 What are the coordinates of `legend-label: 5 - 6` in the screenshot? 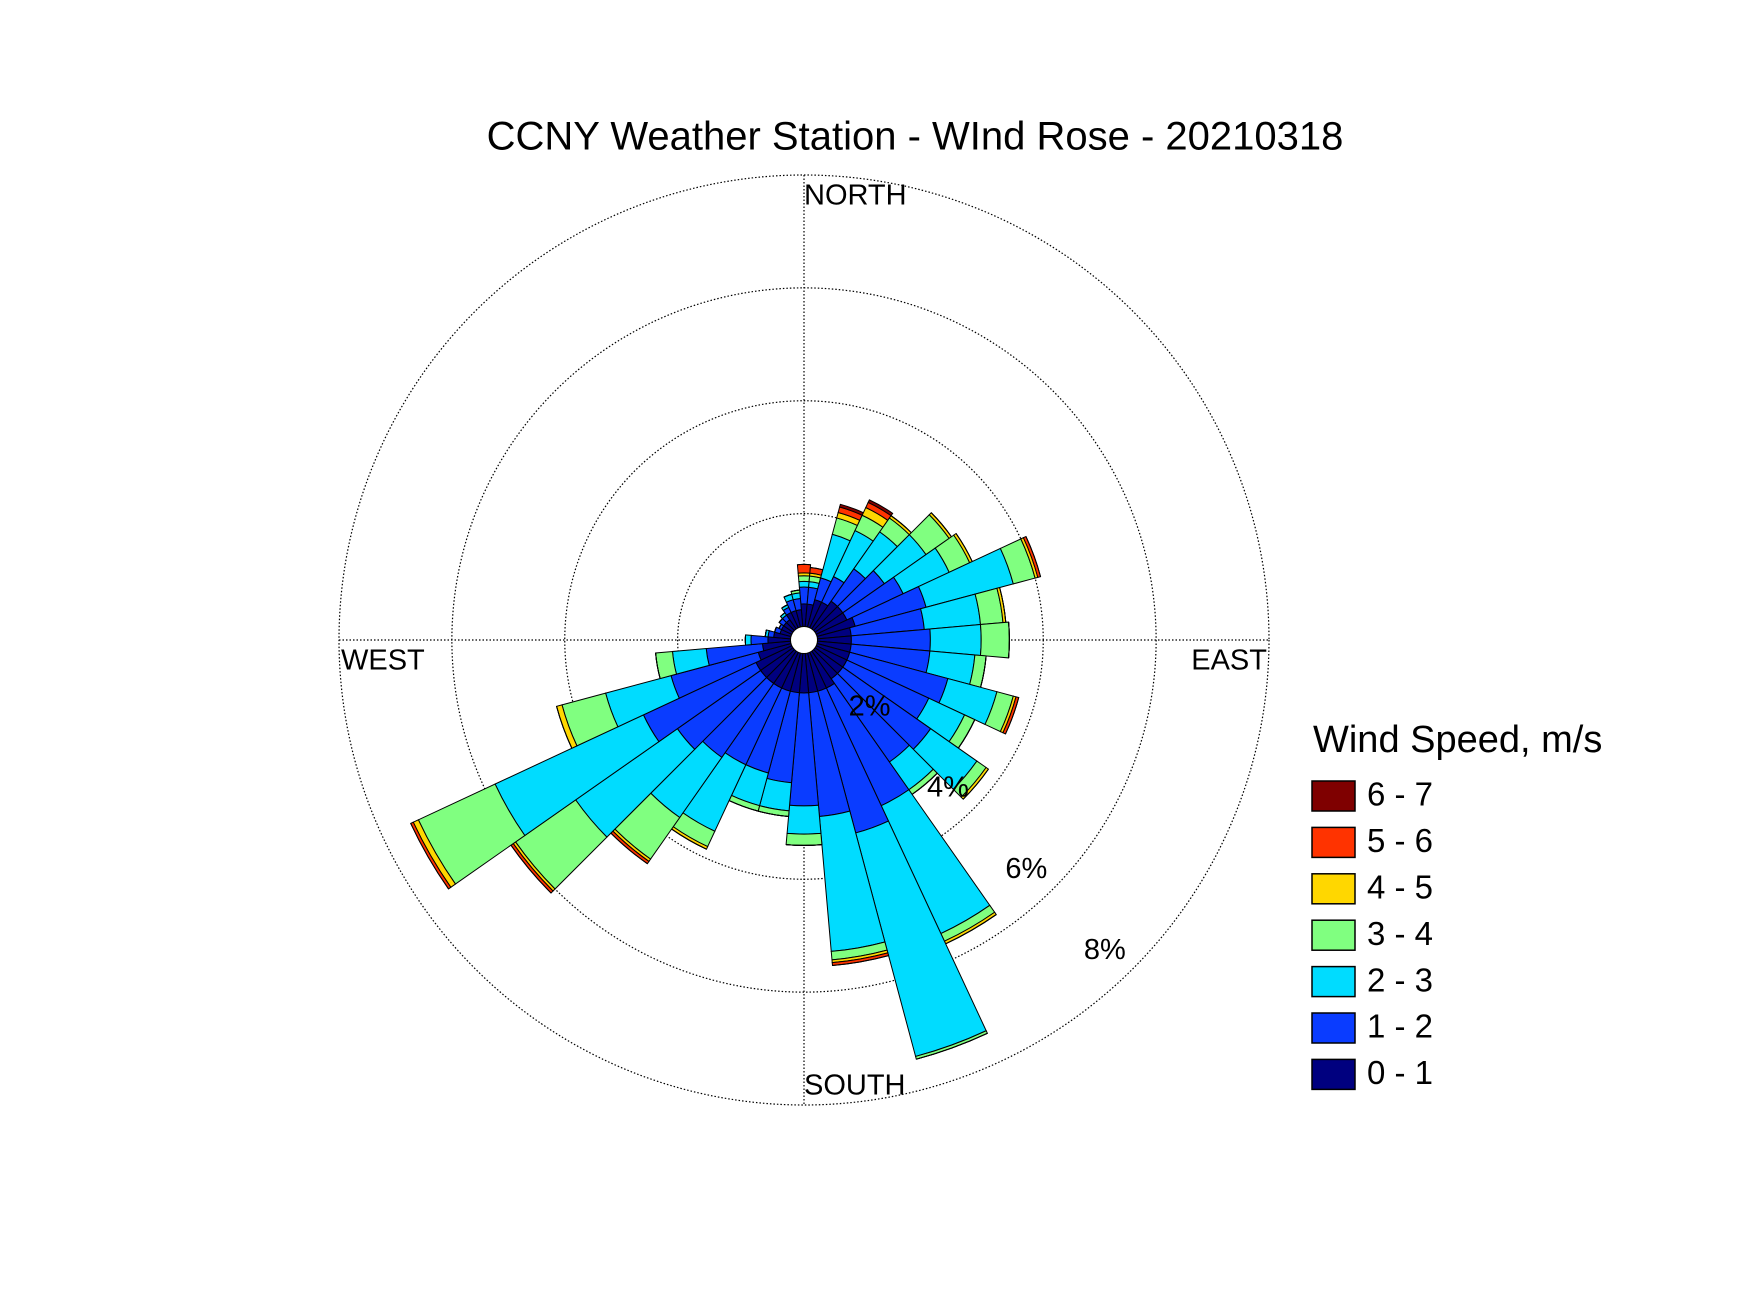 It's located at (1400, 840).